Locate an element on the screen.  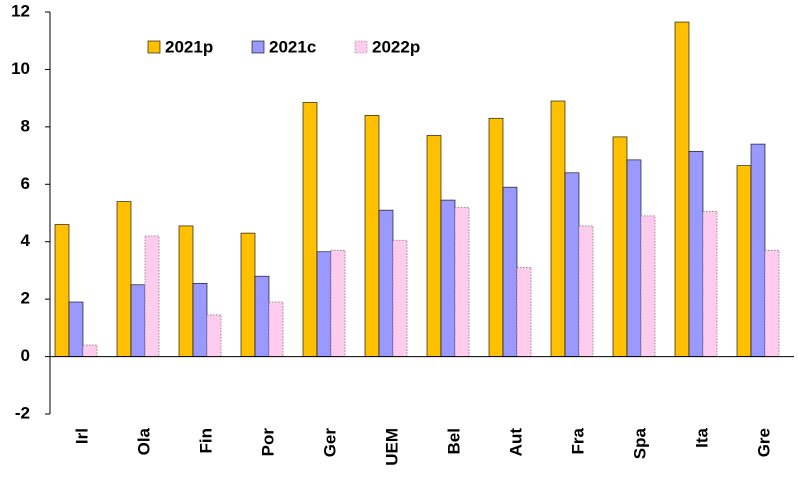
x-tick-label: Fin is located at coordinates (205, 441).